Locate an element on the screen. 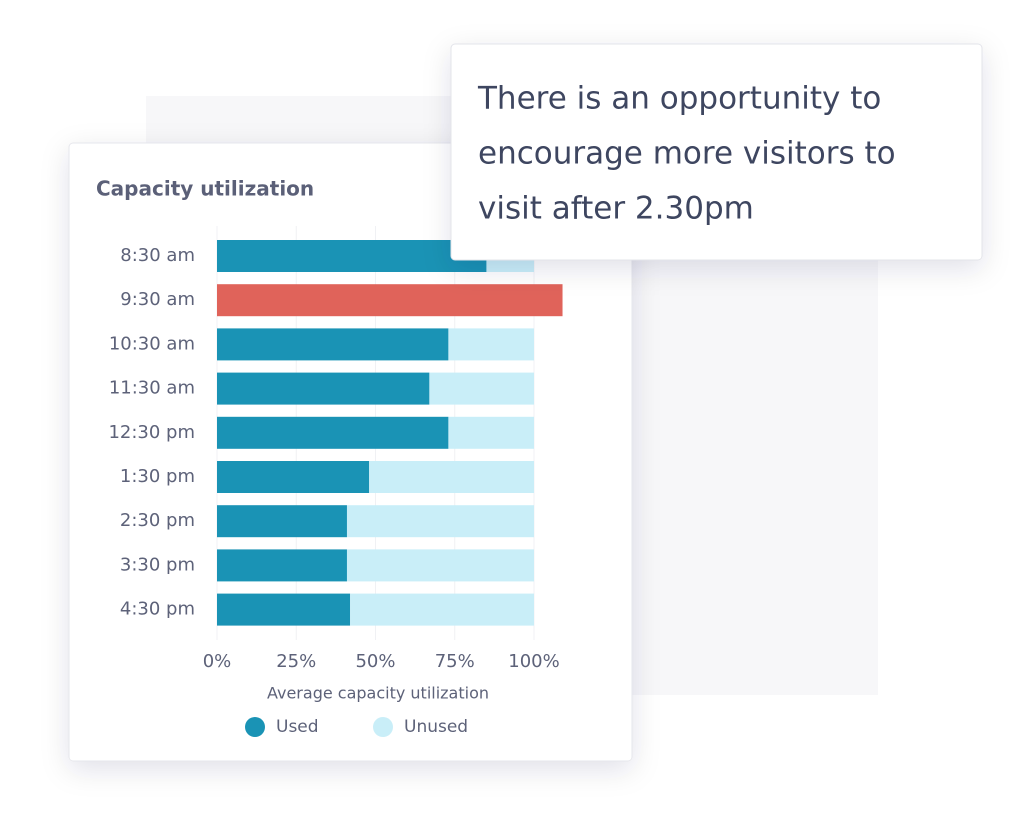 This screenshot has width=1024, height=819. y-tick-label: 9:30 am is located at coordinates (157, 299).